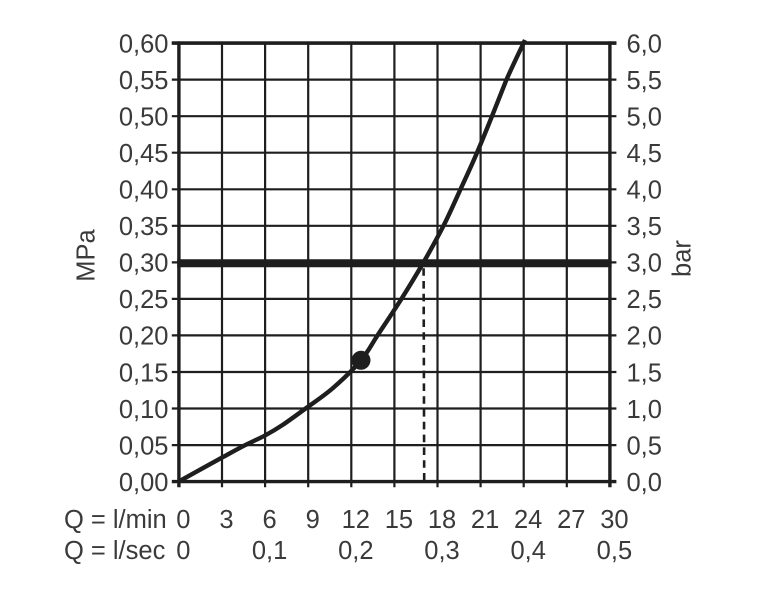  Describe the element at coordinates (644, 191) in the screenshot. I see `svg-text: 4,0` at that location.